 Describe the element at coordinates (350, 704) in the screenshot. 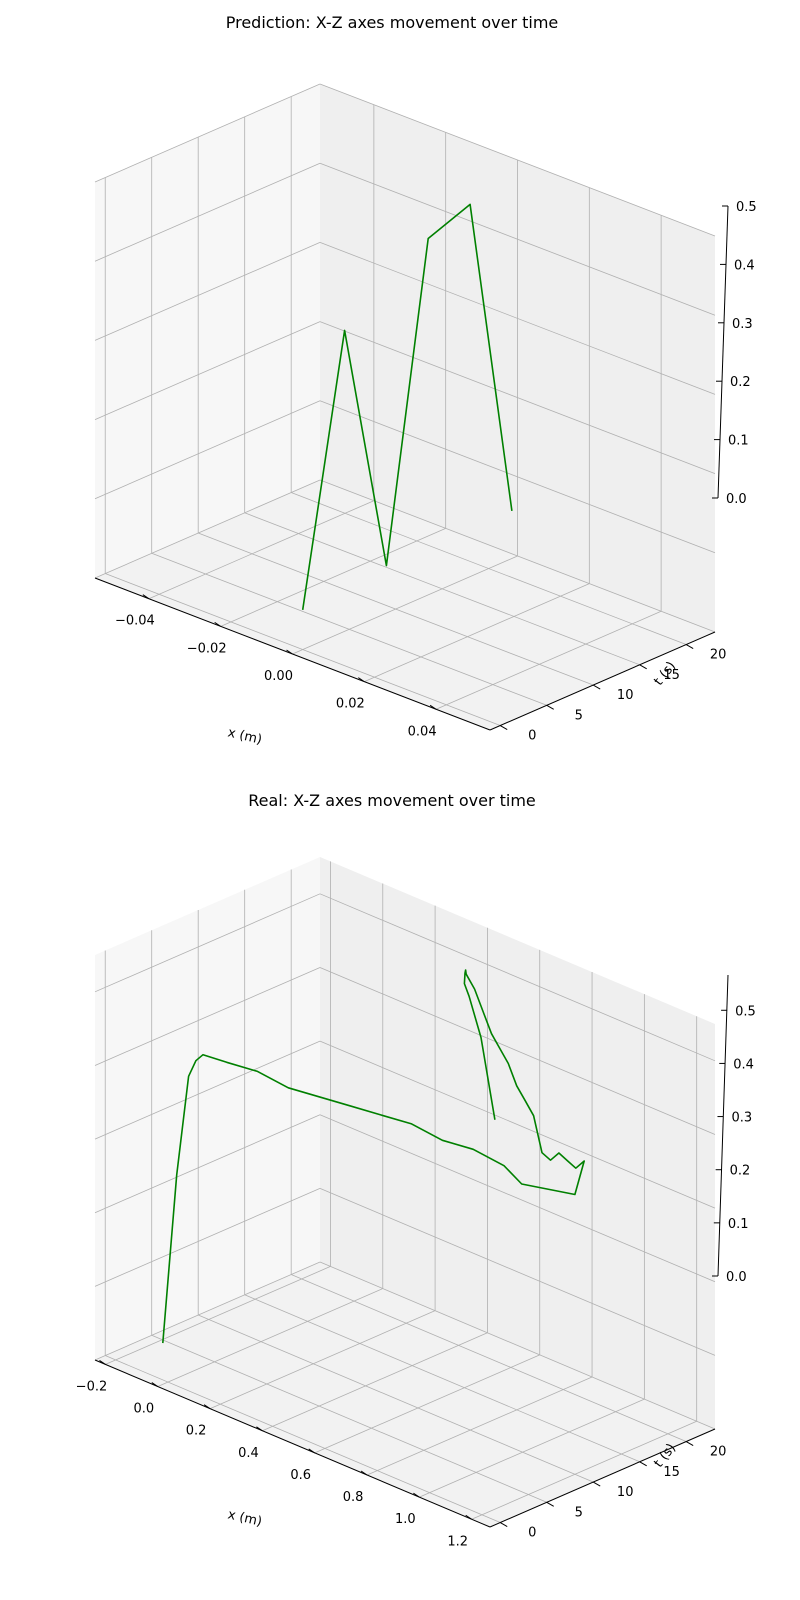

I see `x-tick-label: 0.02` at that location.